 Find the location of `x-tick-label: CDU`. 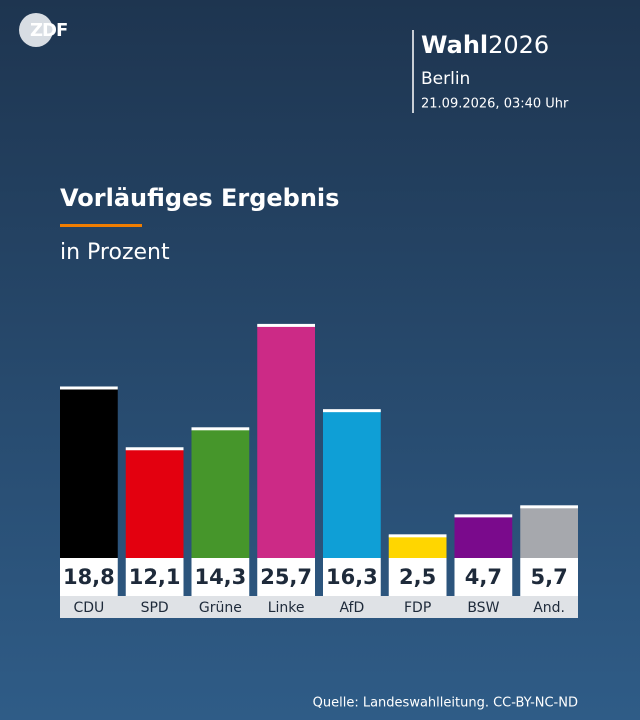

x-tick-label: CDU is located at coordinates (88, 608).